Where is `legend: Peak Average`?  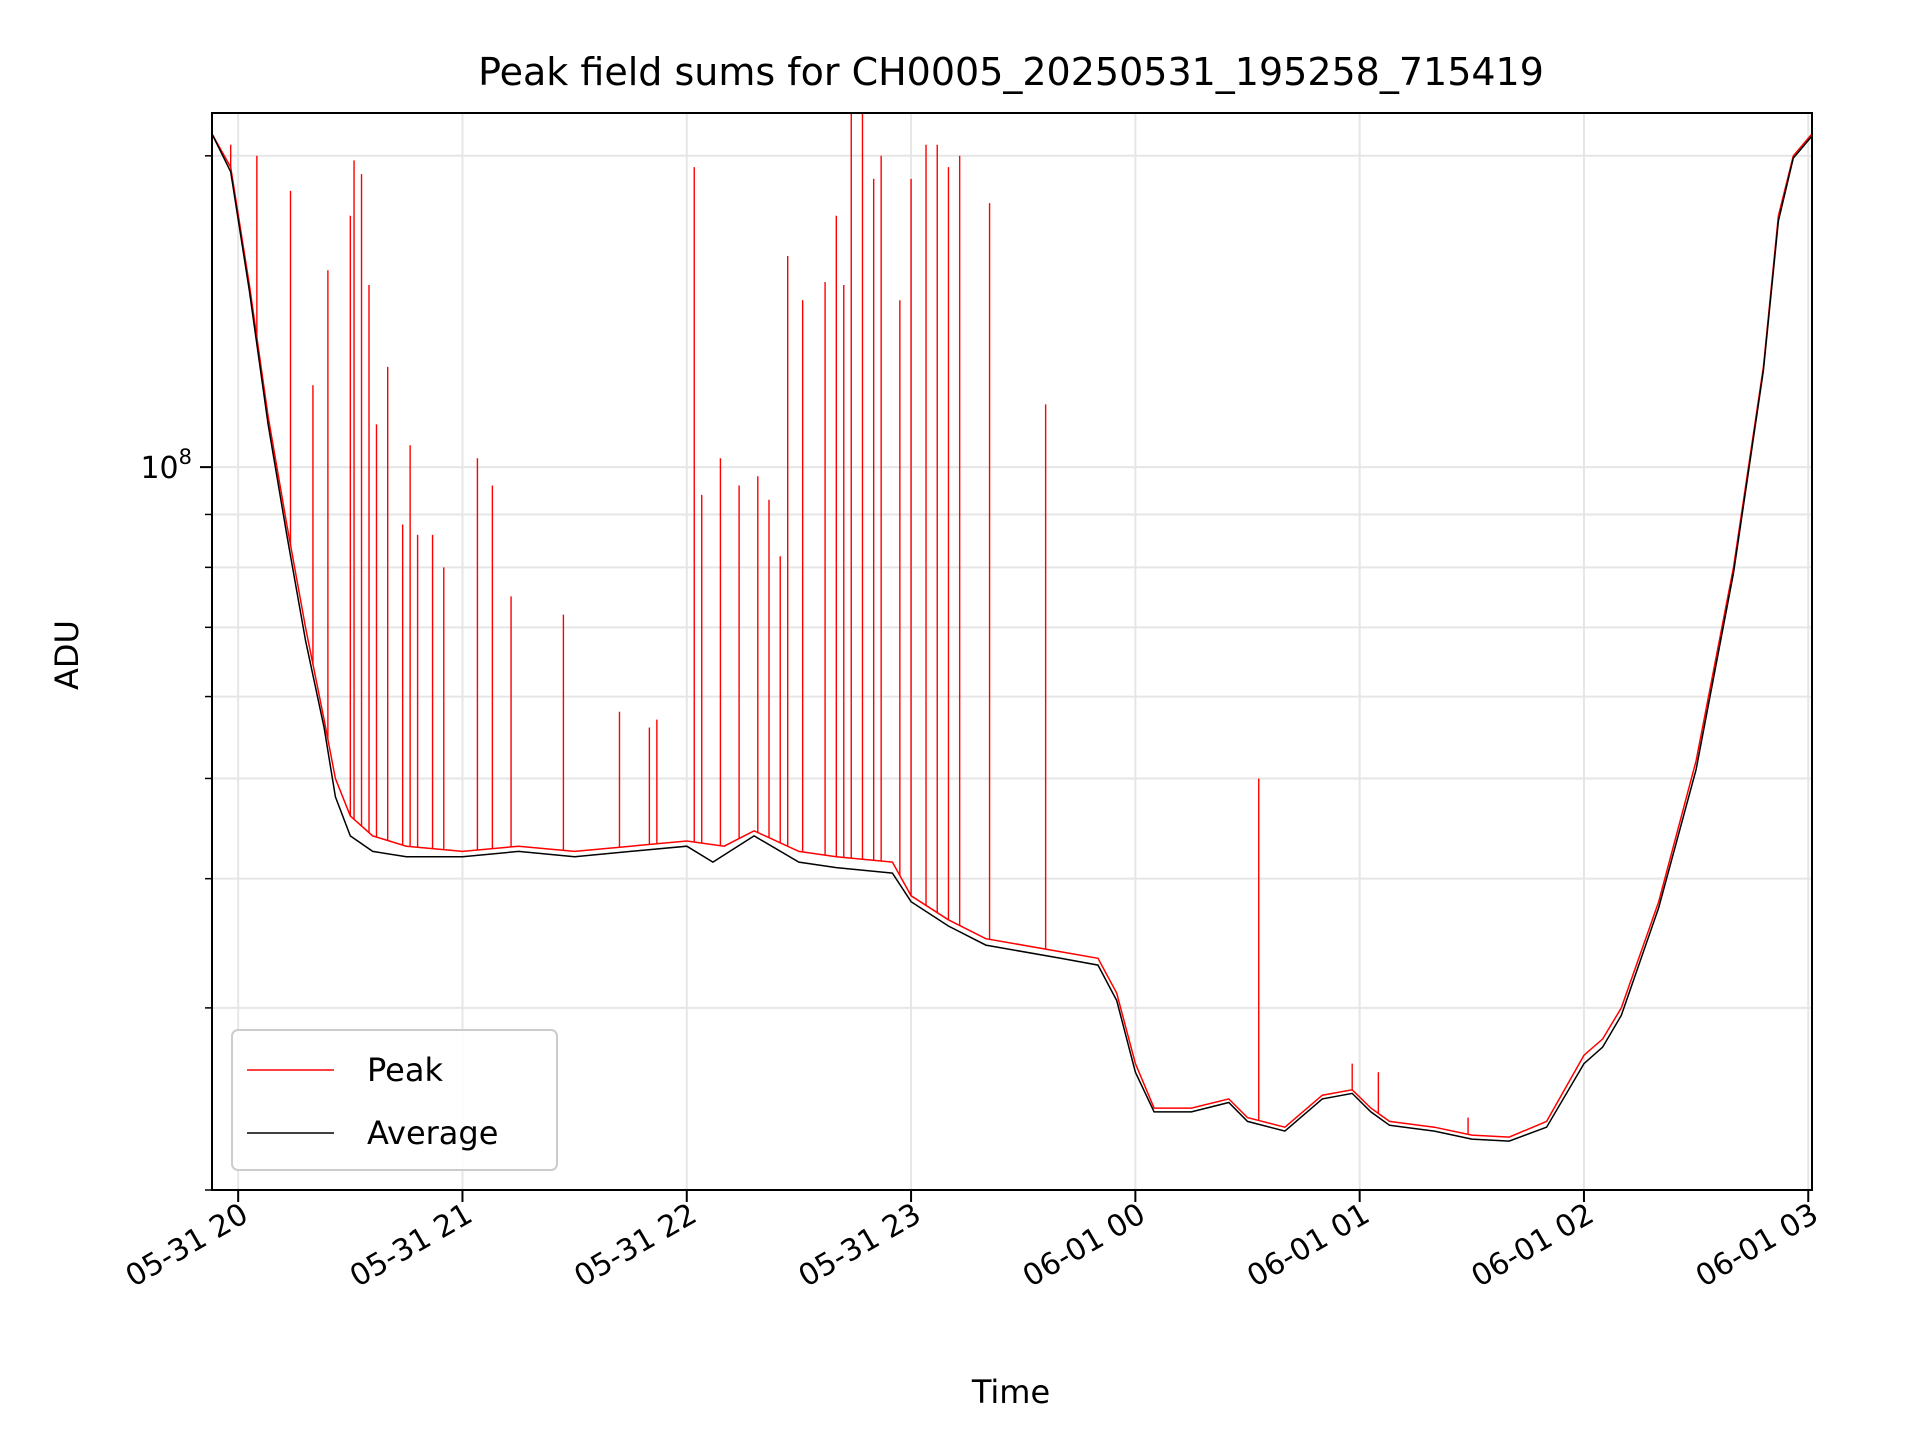 legend: Peak Average is located at coordinates (394, 1100).